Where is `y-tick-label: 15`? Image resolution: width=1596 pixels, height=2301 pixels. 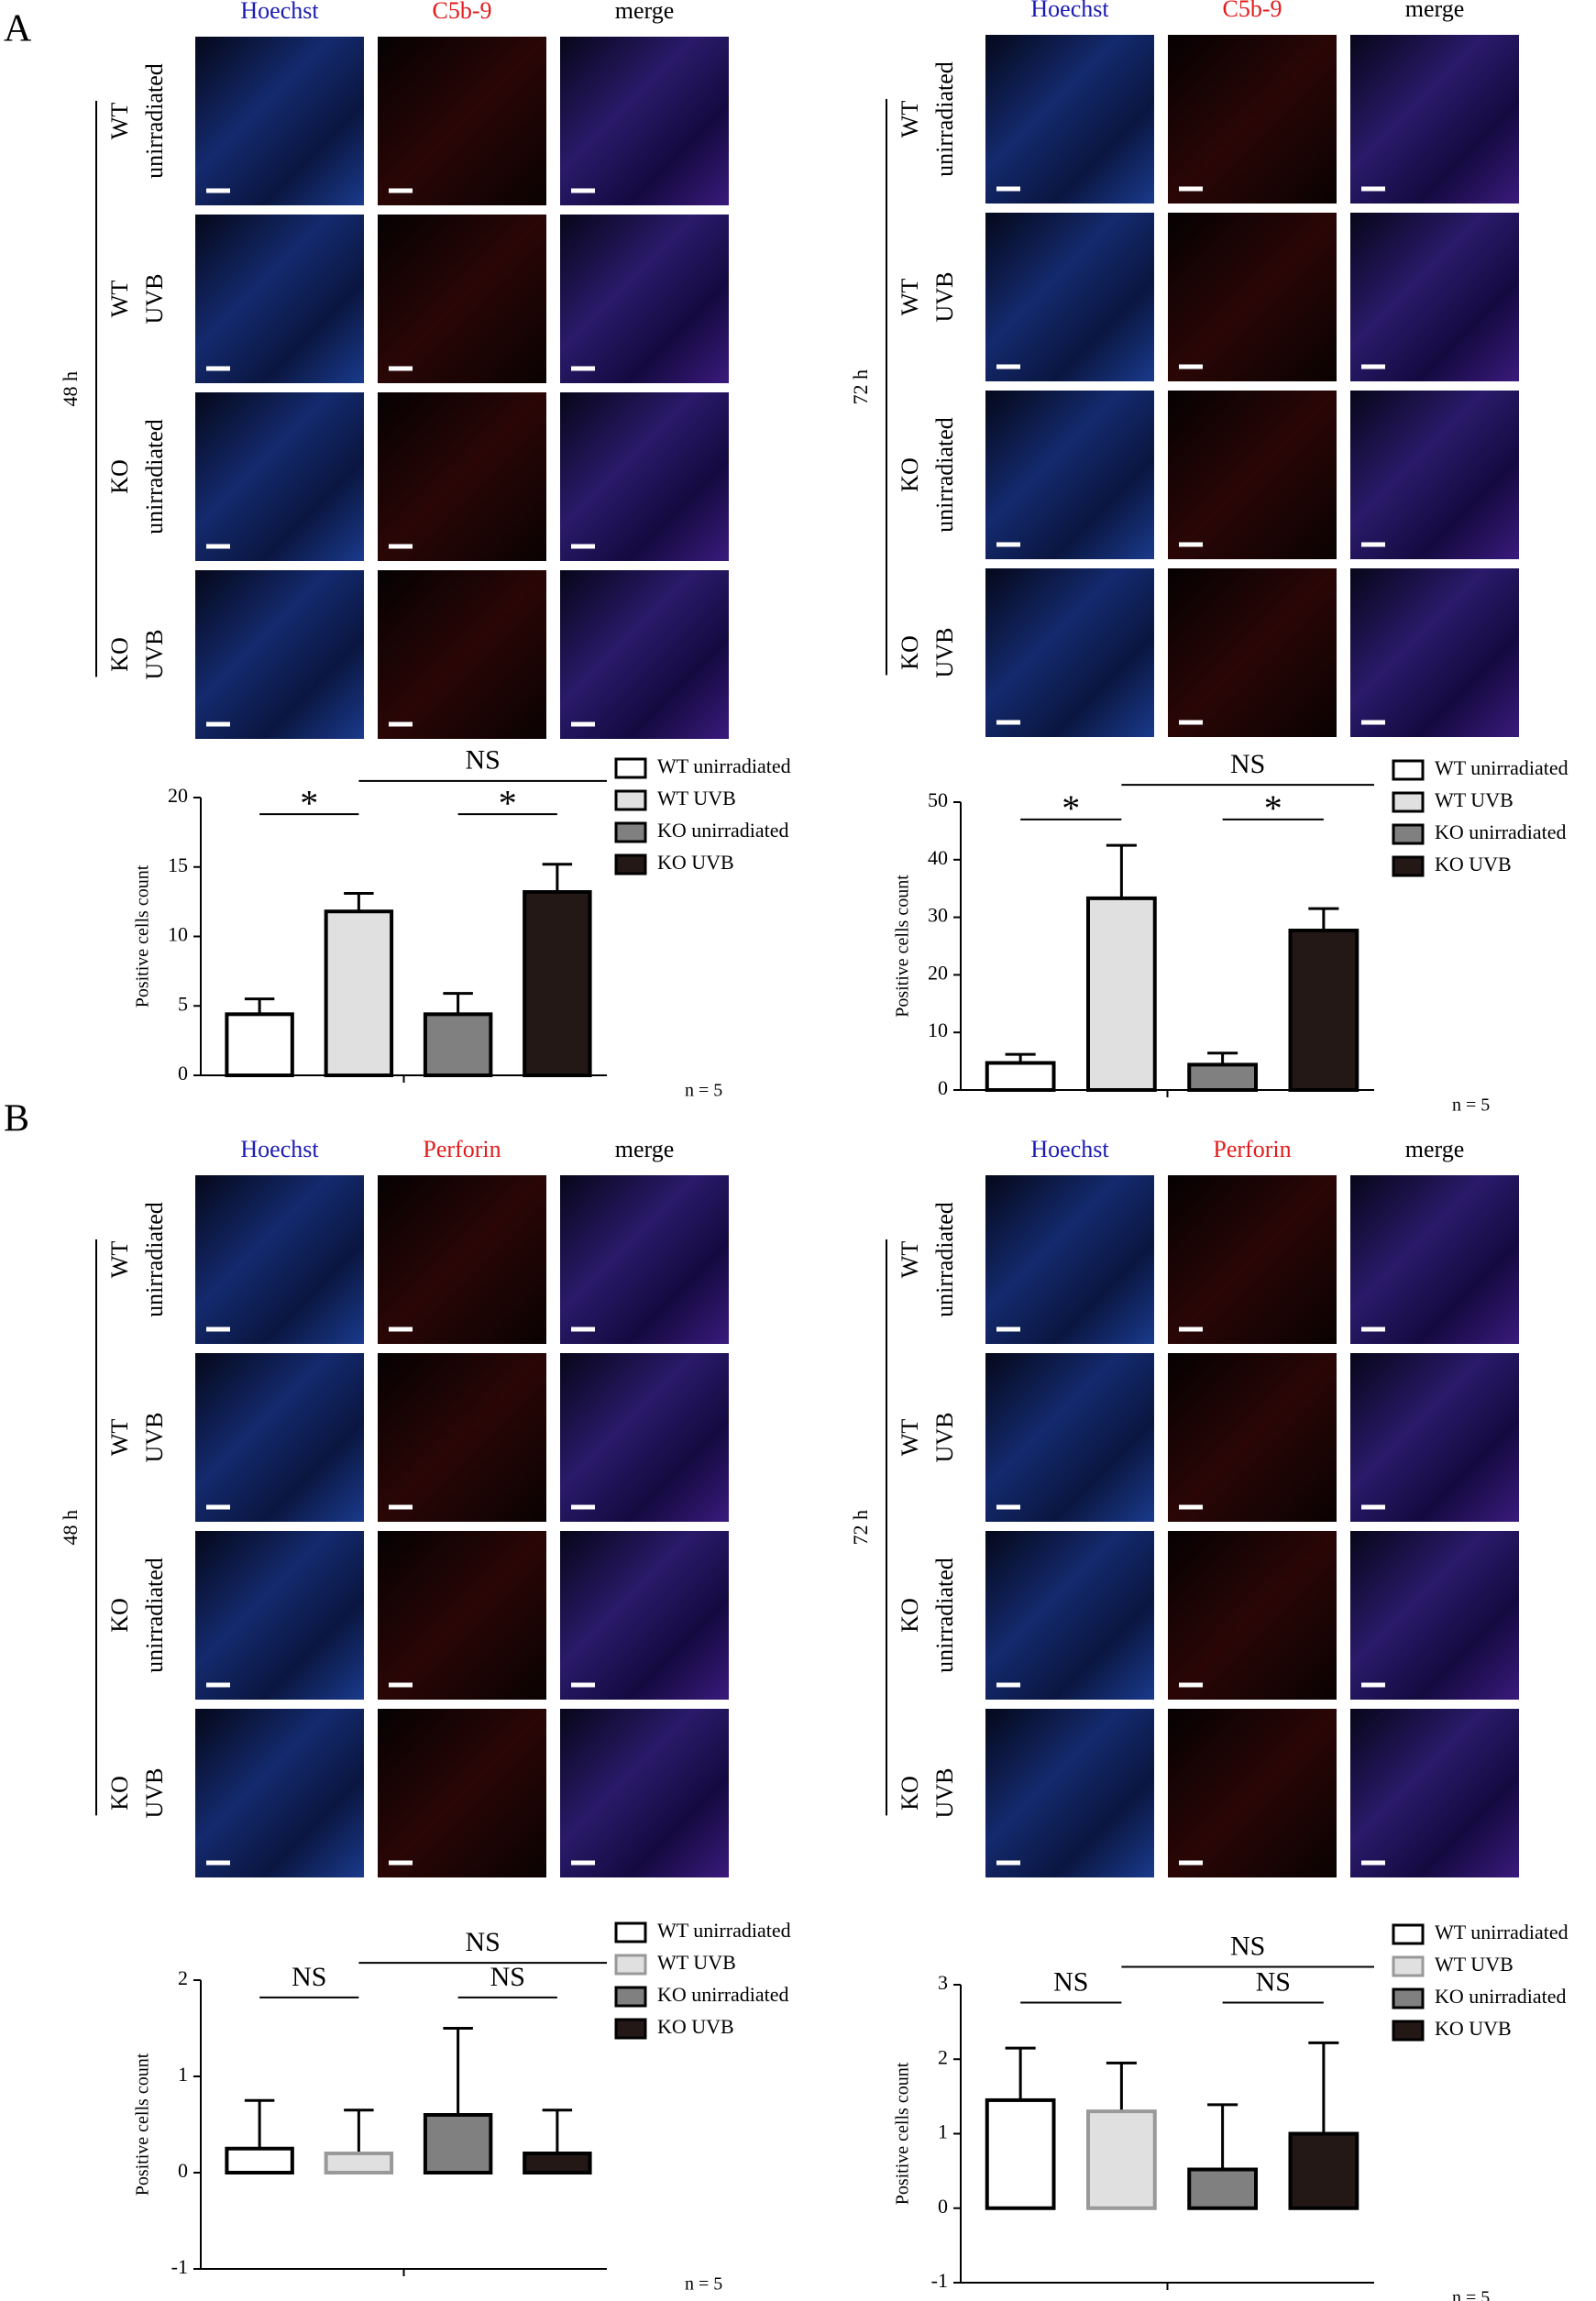
y-tick-label: 15 is located at coordinates (178, 864).